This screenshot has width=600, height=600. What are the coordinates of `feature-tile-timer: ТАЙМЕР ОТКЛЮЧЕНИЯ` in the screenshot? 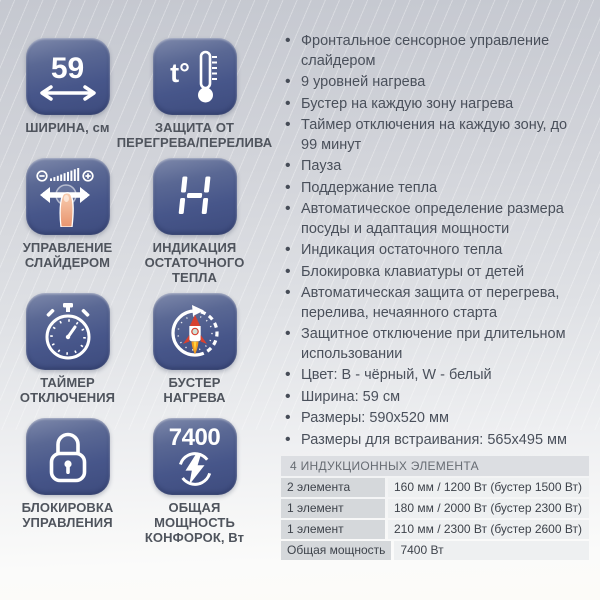 It's located at (67, 355).